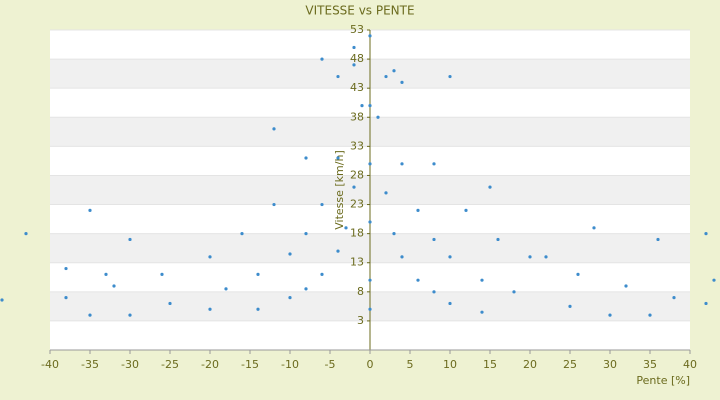  Describe the element at coordinates (360, 291) in the screenshot. I see `y-tick-label: 8` at that location.